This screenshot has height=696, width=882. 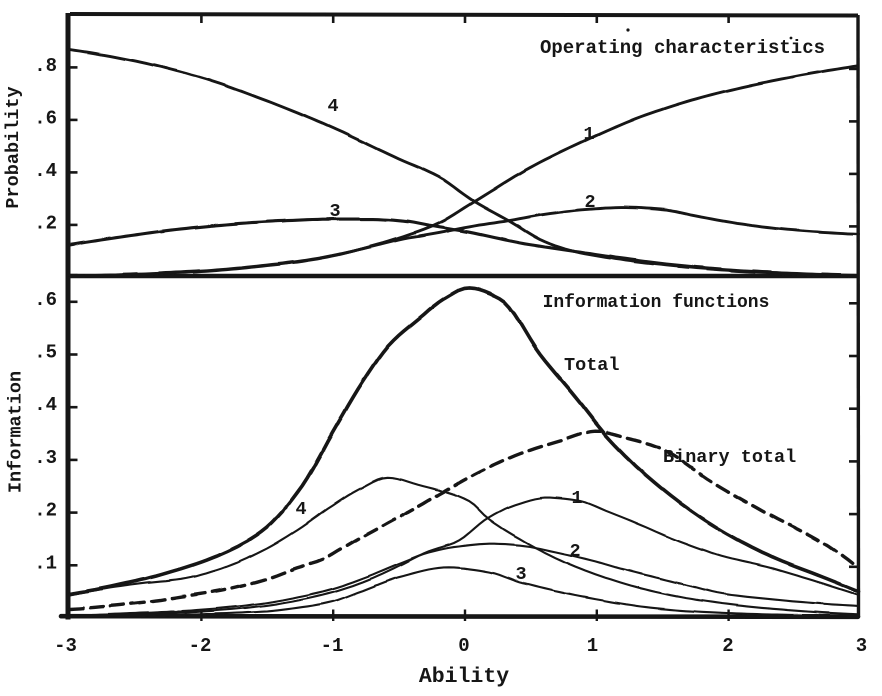 What do you see at coordinates (45, 563) in the screenshot?
I see `svg-text: .1` at bounding box center [45, 563].